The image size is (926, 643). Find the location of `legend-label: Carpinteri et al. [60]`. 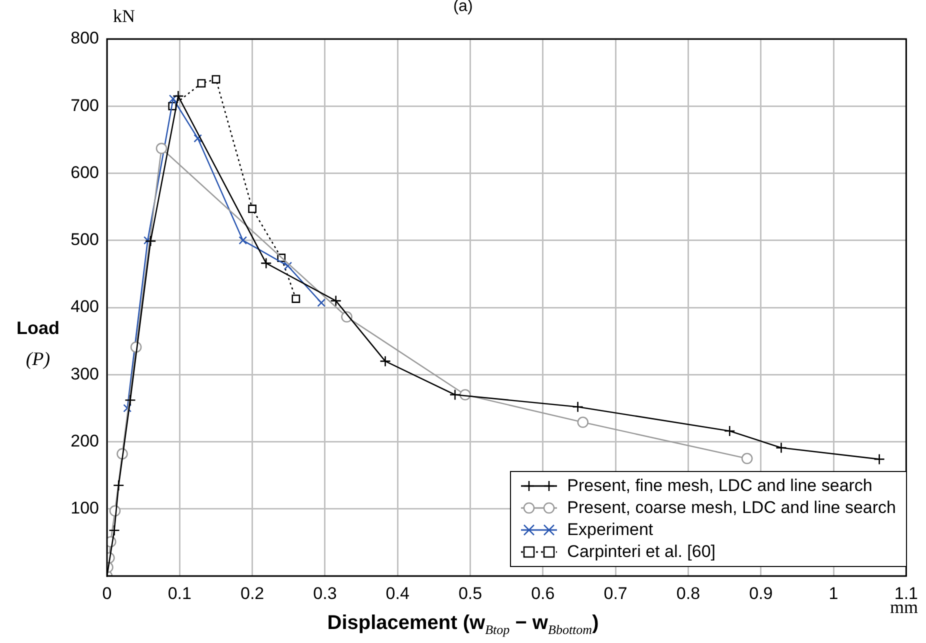

legend-label: Carpinteri et al. [60] is located at coordinates (641, 552).